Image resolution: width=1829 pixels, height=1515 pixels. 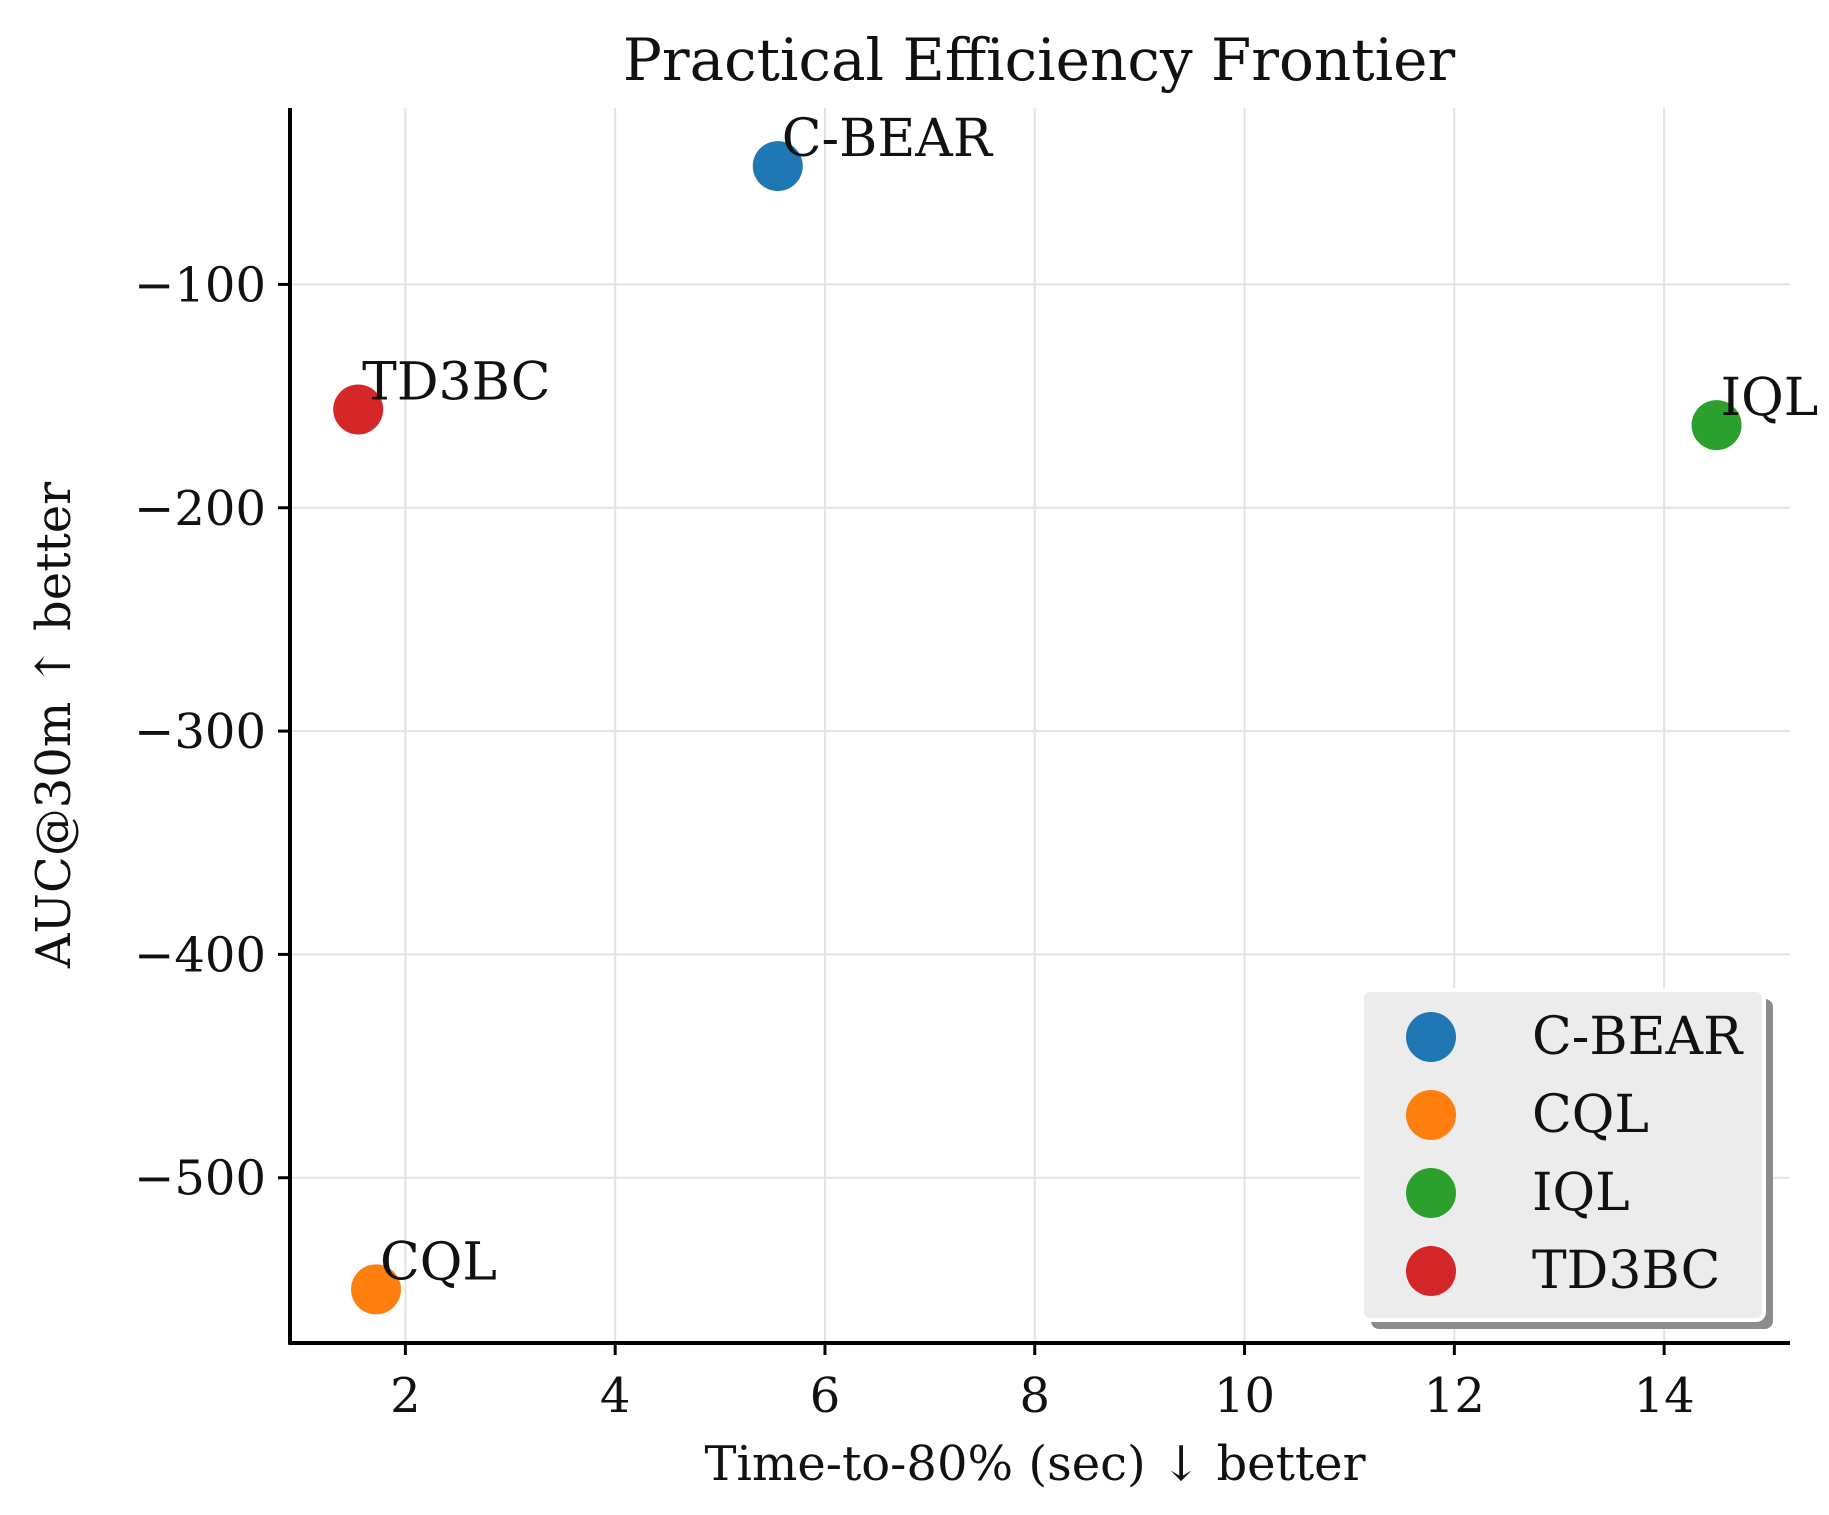 What do you see at coordinates (1431, 1193) in the screenshot?
I see `legend-marker-iql` at bounding box center [1431, 1193].